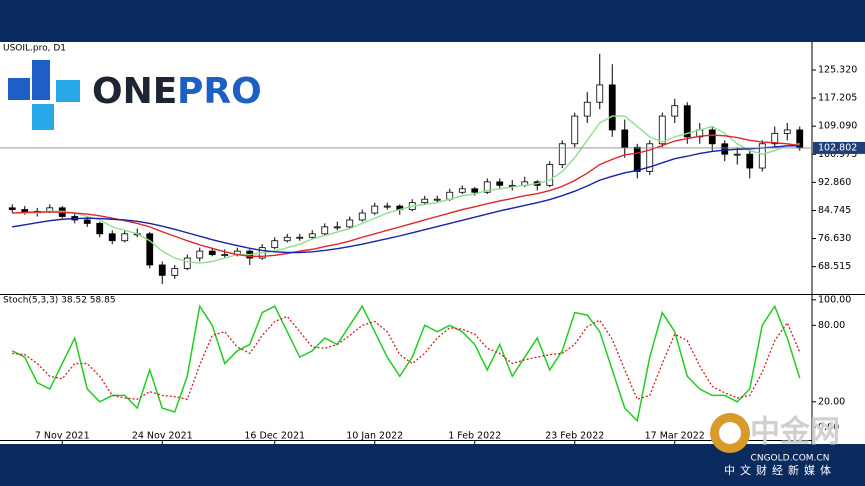 The height and width of the screenshot is (486, 865). Describe the element at coordinates (219, 91) in the screenshot. I see `logo-pro: PRO` at that location.